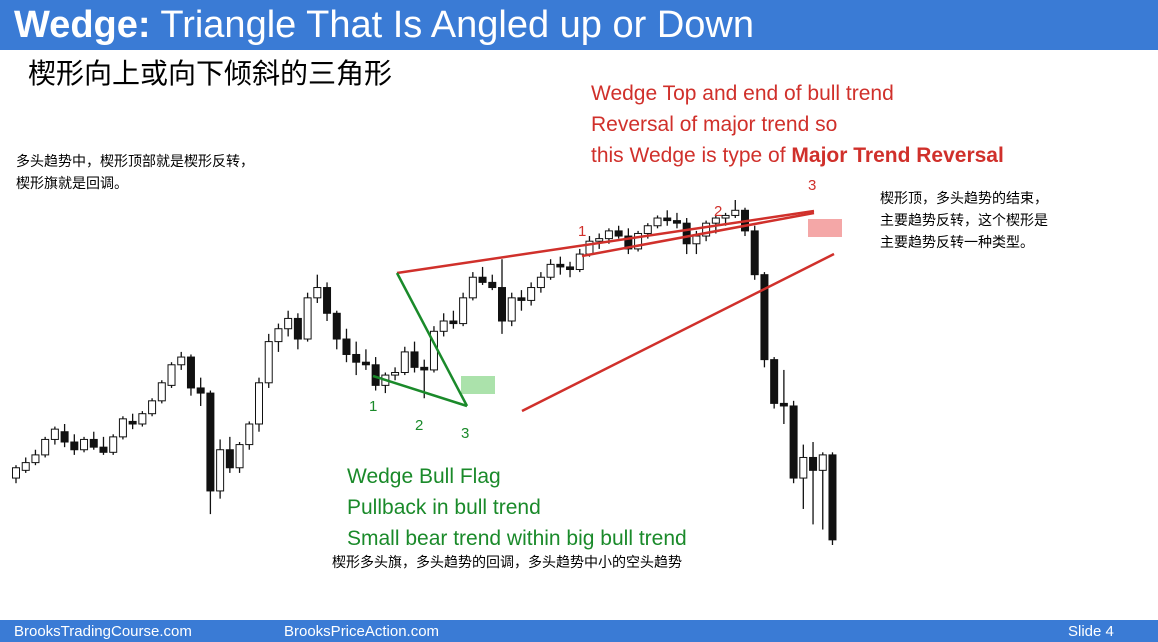 This screenshot has width=1158, height=642. What do you see at coordinates (517, 538) in the screenshot?
I see `green-annotation-line: Small bear trend within big bull trend` at bounding box center [517, 538].